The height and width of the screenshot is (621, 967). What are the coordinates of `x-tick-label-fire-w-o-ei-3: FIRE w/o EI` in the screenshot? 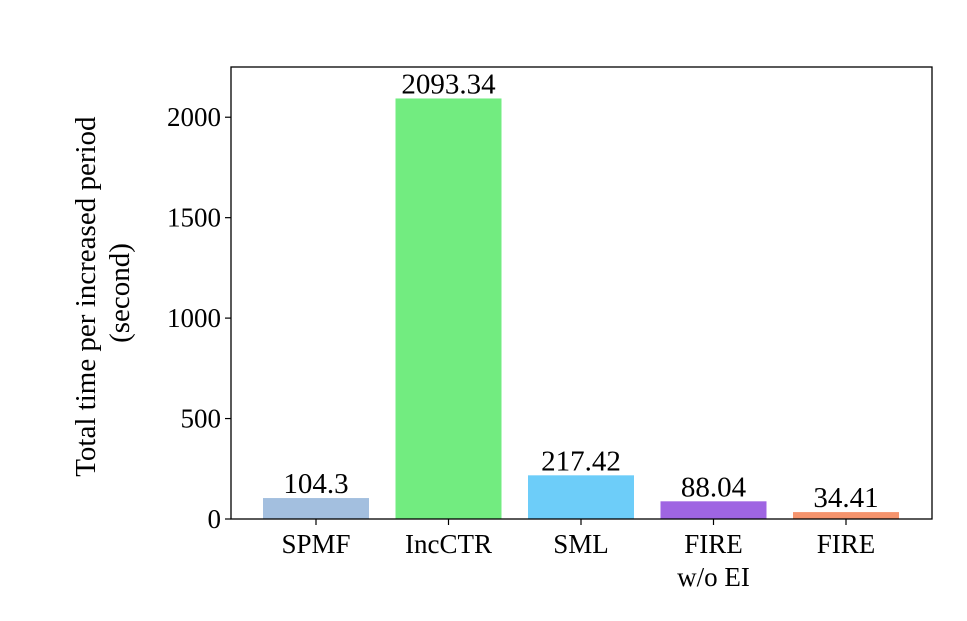 It's located at (713, 560).